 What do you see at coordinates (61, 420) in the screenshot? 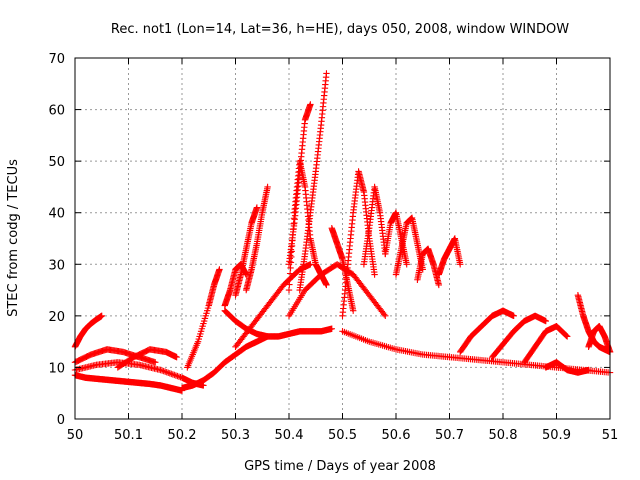
I see `y-tick-label: 0` at bounding box center [61, 420].